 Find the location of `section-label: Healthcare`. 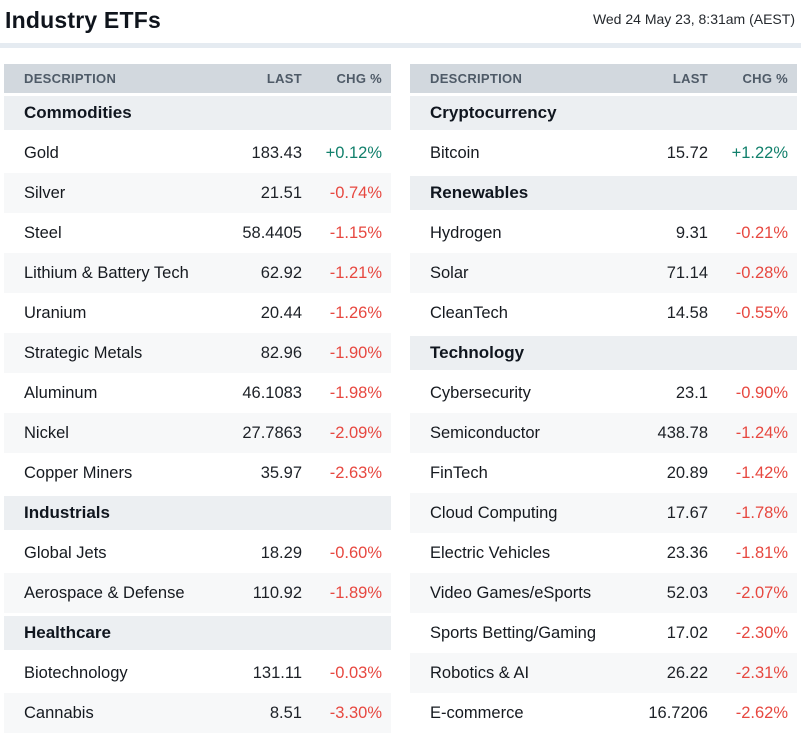

section-label: Healthcare is located at coordinates (67, 632).